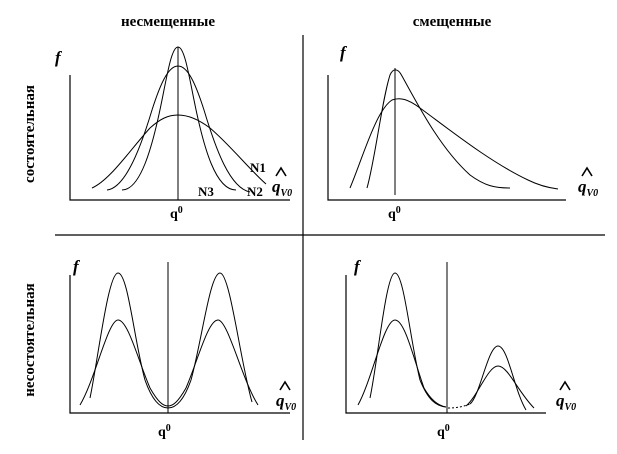 The width and height of the screenshot is (617, 454). Describe the element at coordinates (168, 22) in the screenshot. I see `column-header-unbiased: несмещенные` at that location.